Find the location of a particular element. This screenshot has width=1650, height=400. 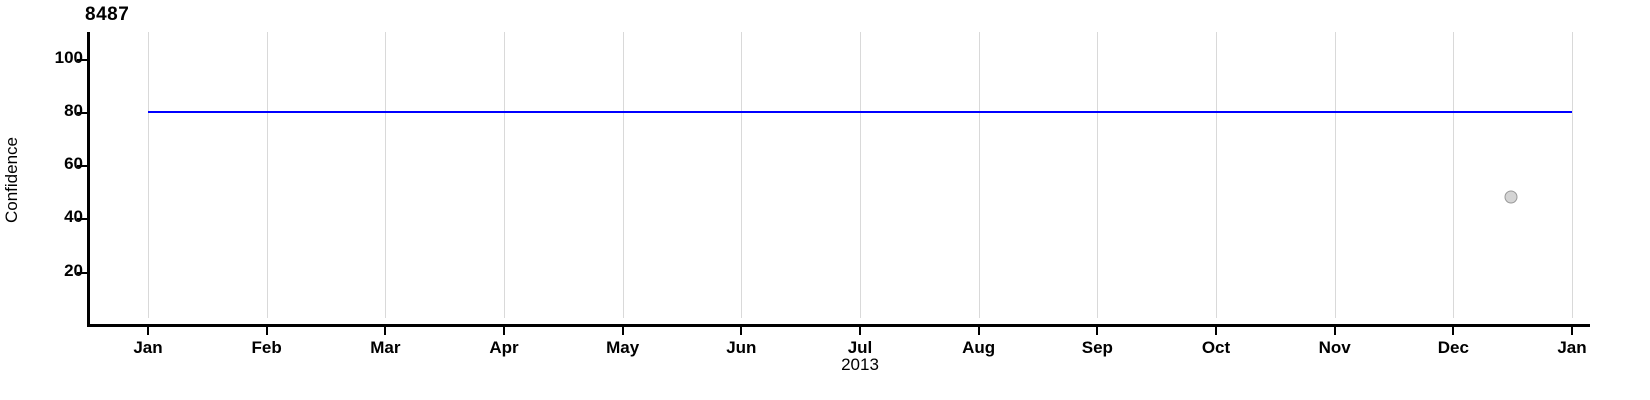

y-tick-label: 20 is located at coordinates (73, 270).